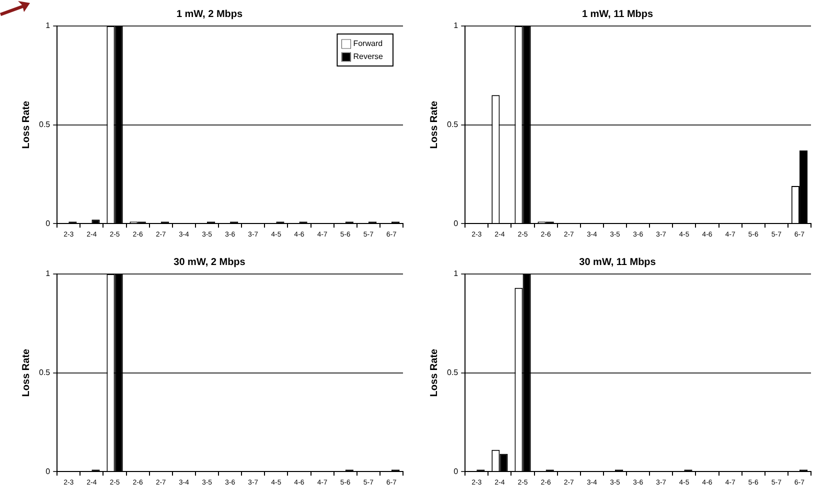  Describe the element at coordinates (210, 262) in the screenshot. I see `chart-title: 30 mW, 2 Mbps` at that location.